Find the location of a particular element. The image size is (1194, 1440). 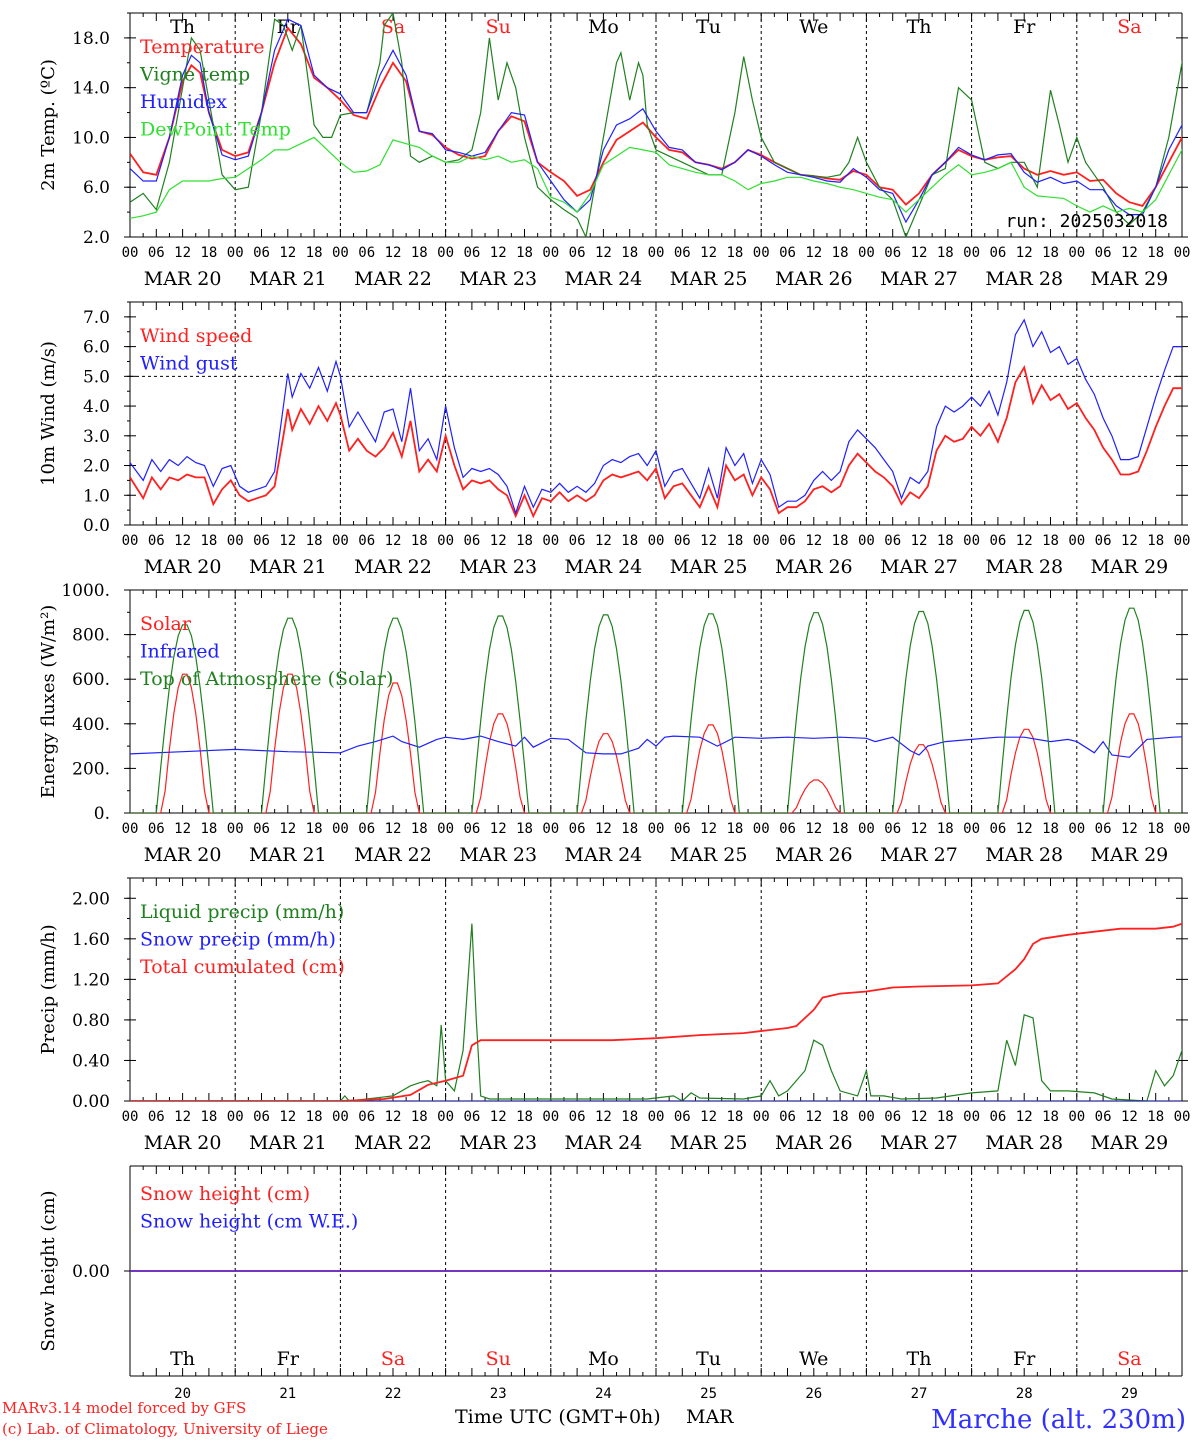

y-tick-label: 10.0 is located at coordinates (91, 138).